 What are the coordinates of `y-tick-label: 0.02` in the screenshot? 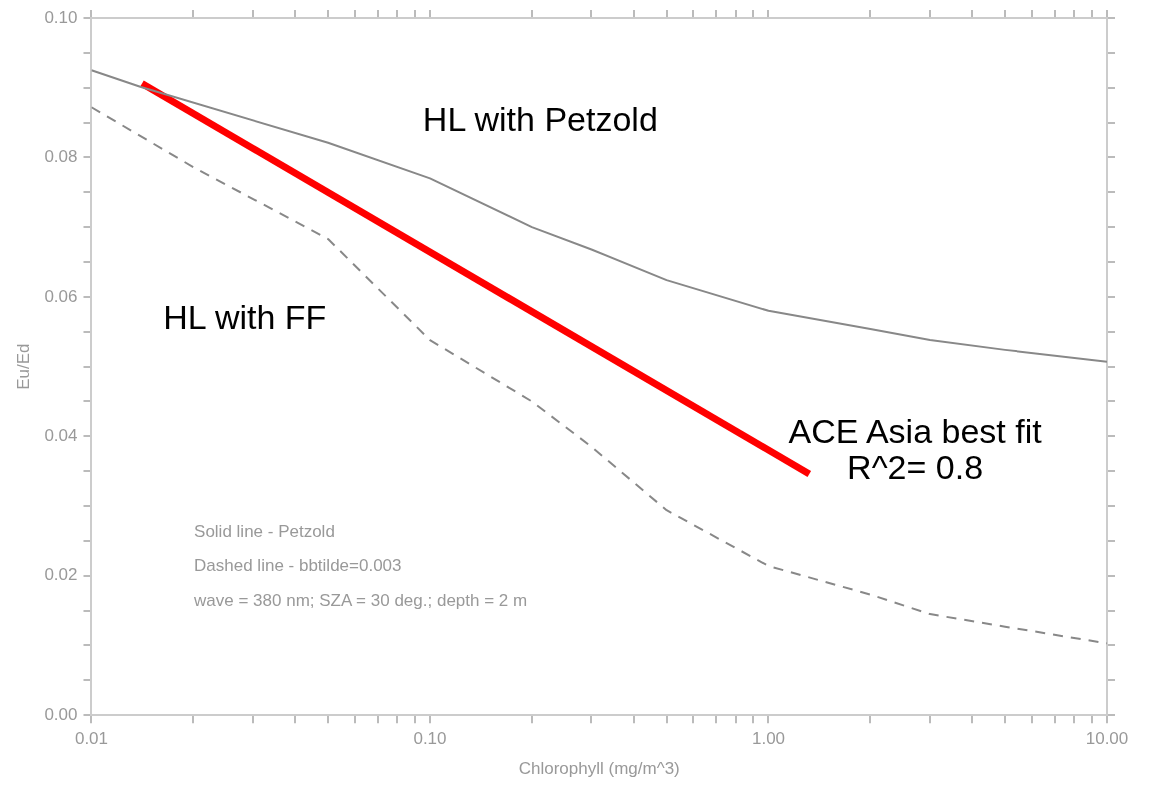 It's located at (61, 575).